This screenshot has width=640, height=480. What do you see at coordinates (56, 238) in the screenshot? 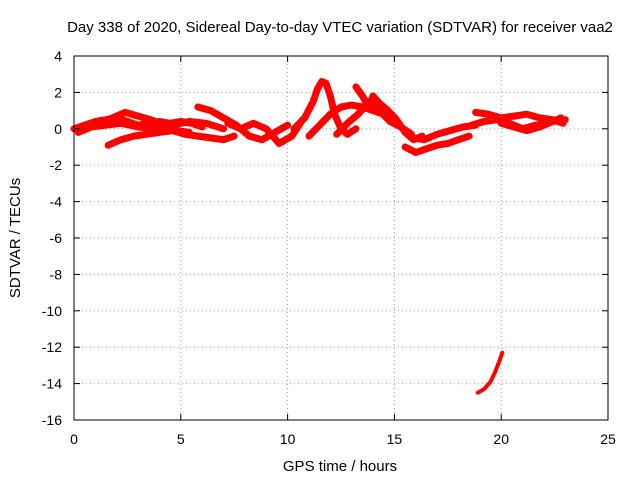
I see `y-tick-label: -6` at bounding box center [56, 238].